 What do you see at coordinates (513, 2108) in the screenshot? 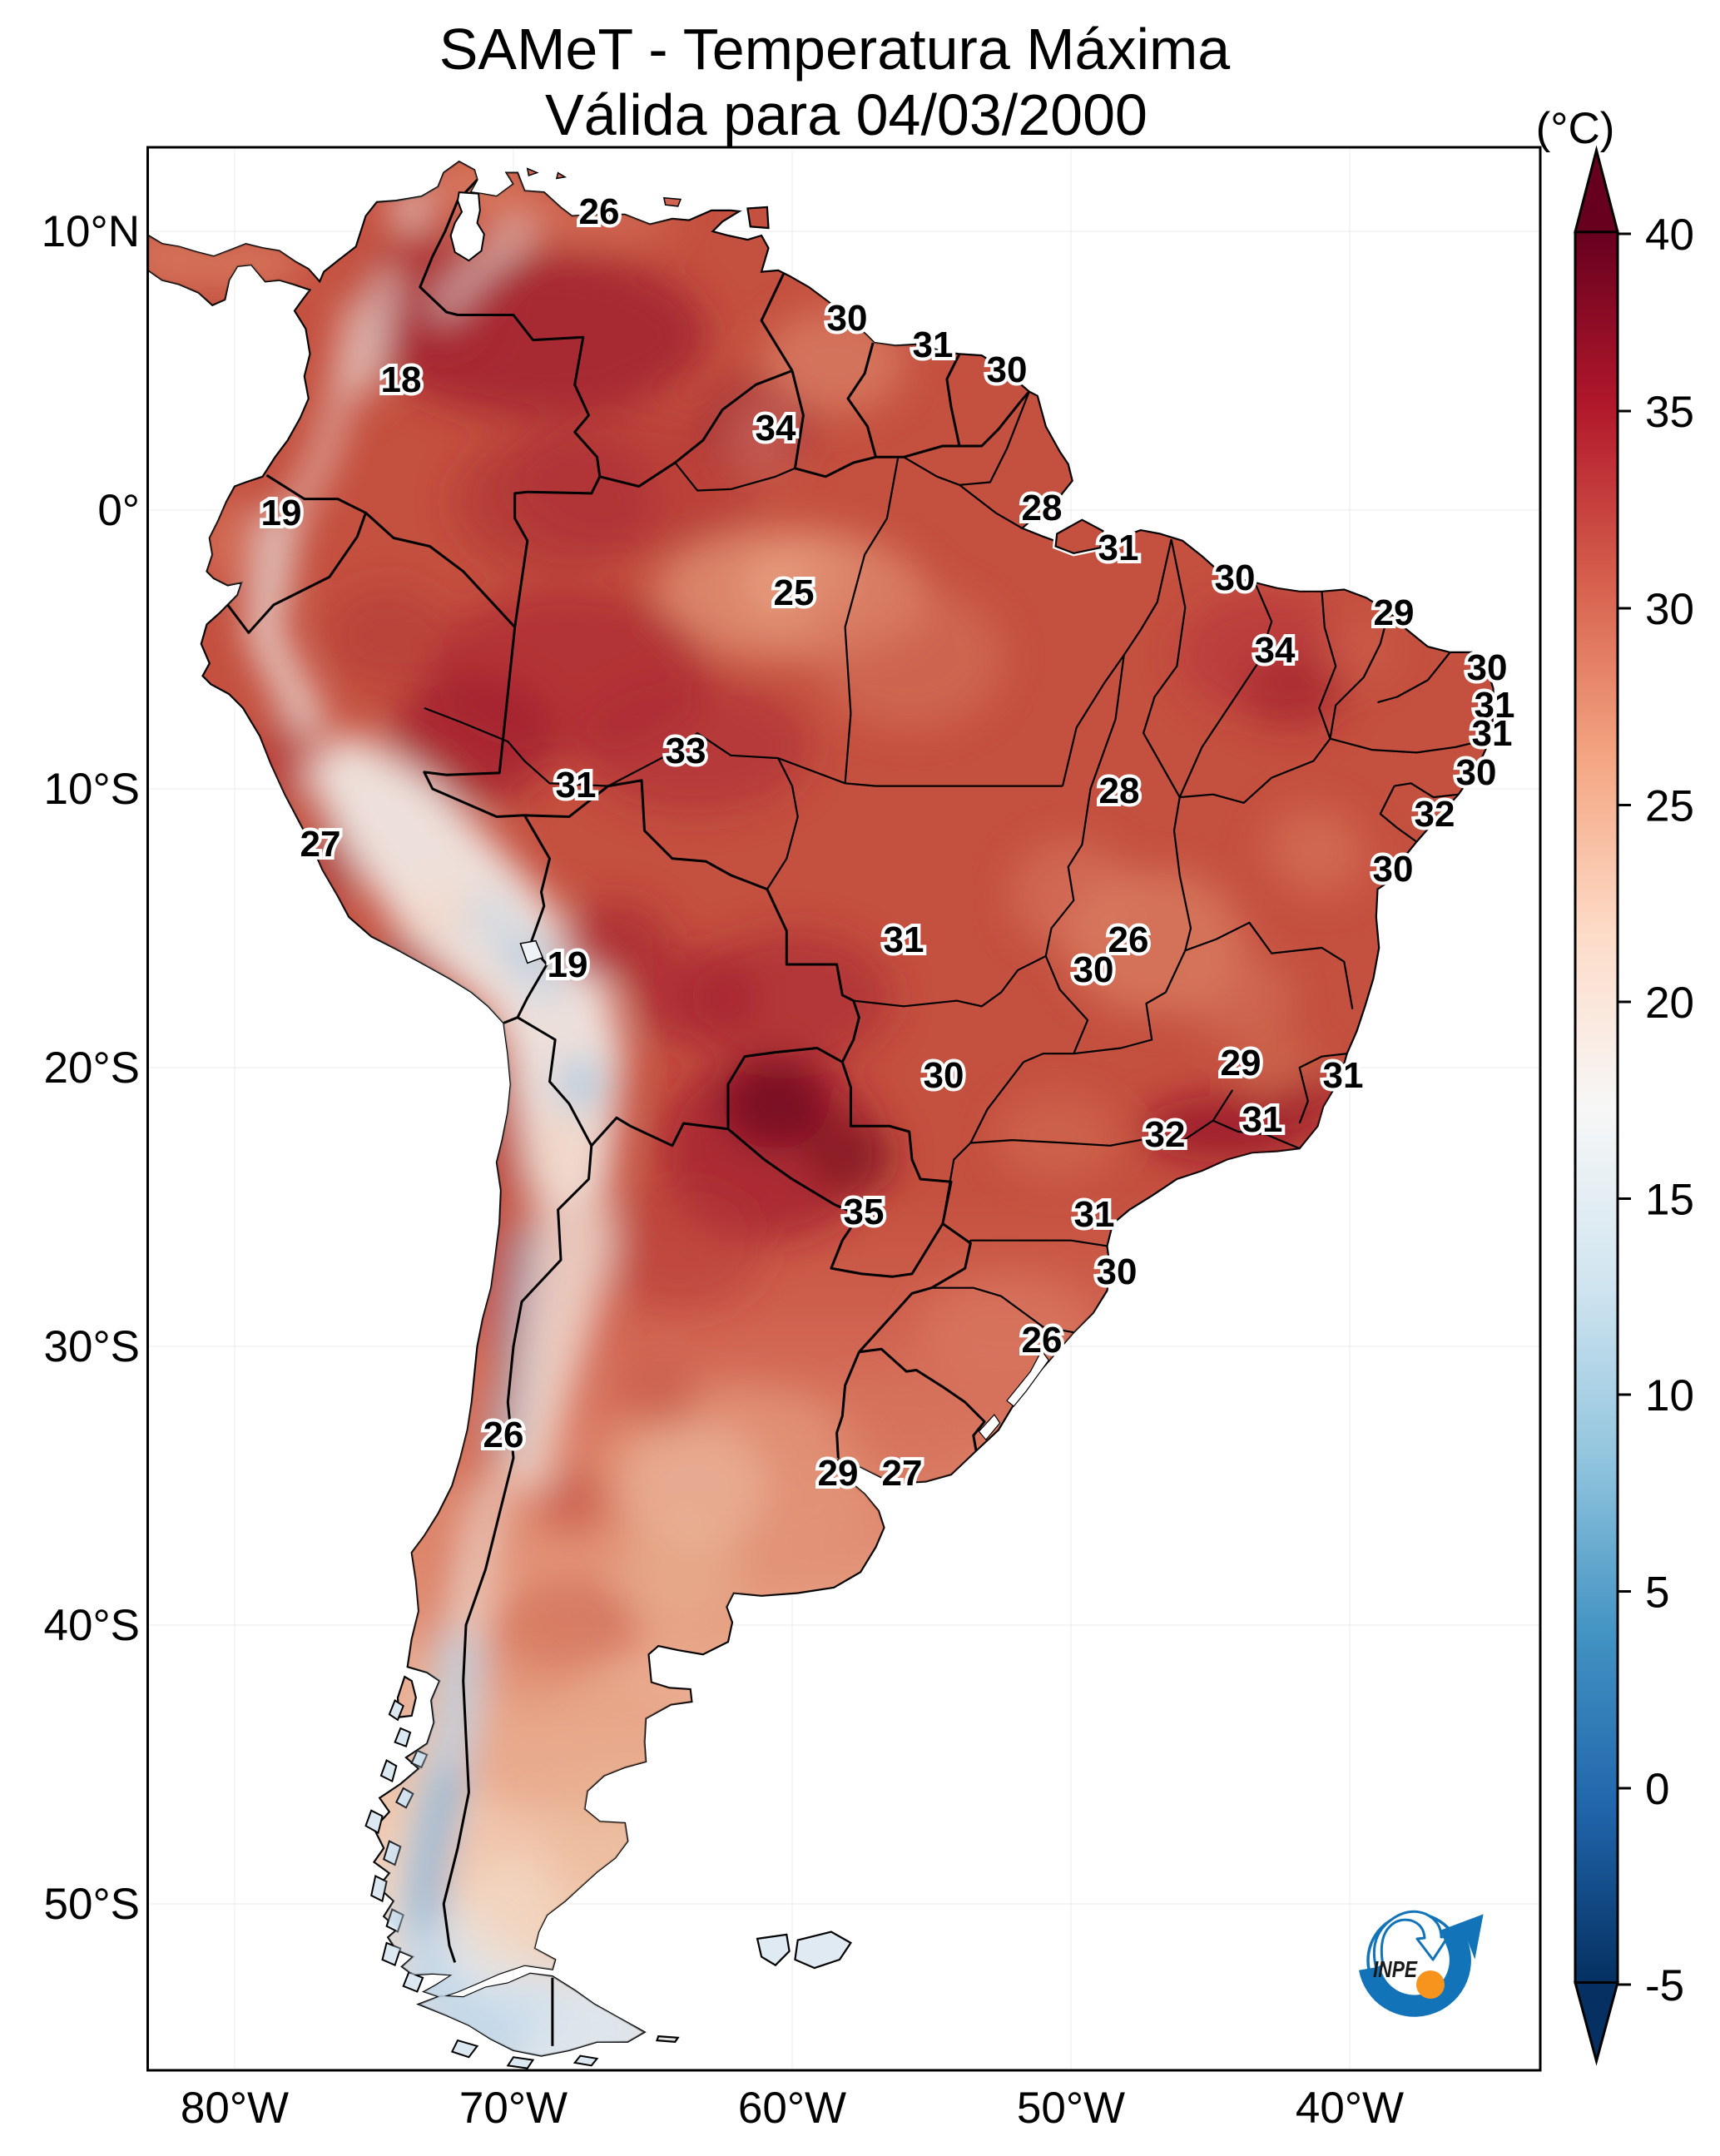
I see `svg-text: 70°W` at bounding box center [513, 2108].